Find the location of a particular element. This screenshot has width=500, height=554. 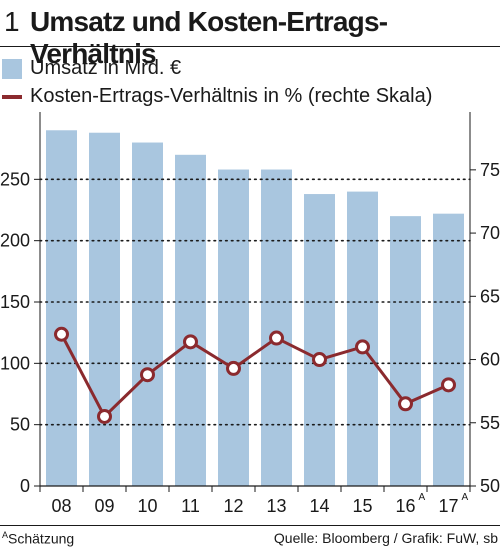

left-tick-label-50: 50 is located at coordinates (20, 425).